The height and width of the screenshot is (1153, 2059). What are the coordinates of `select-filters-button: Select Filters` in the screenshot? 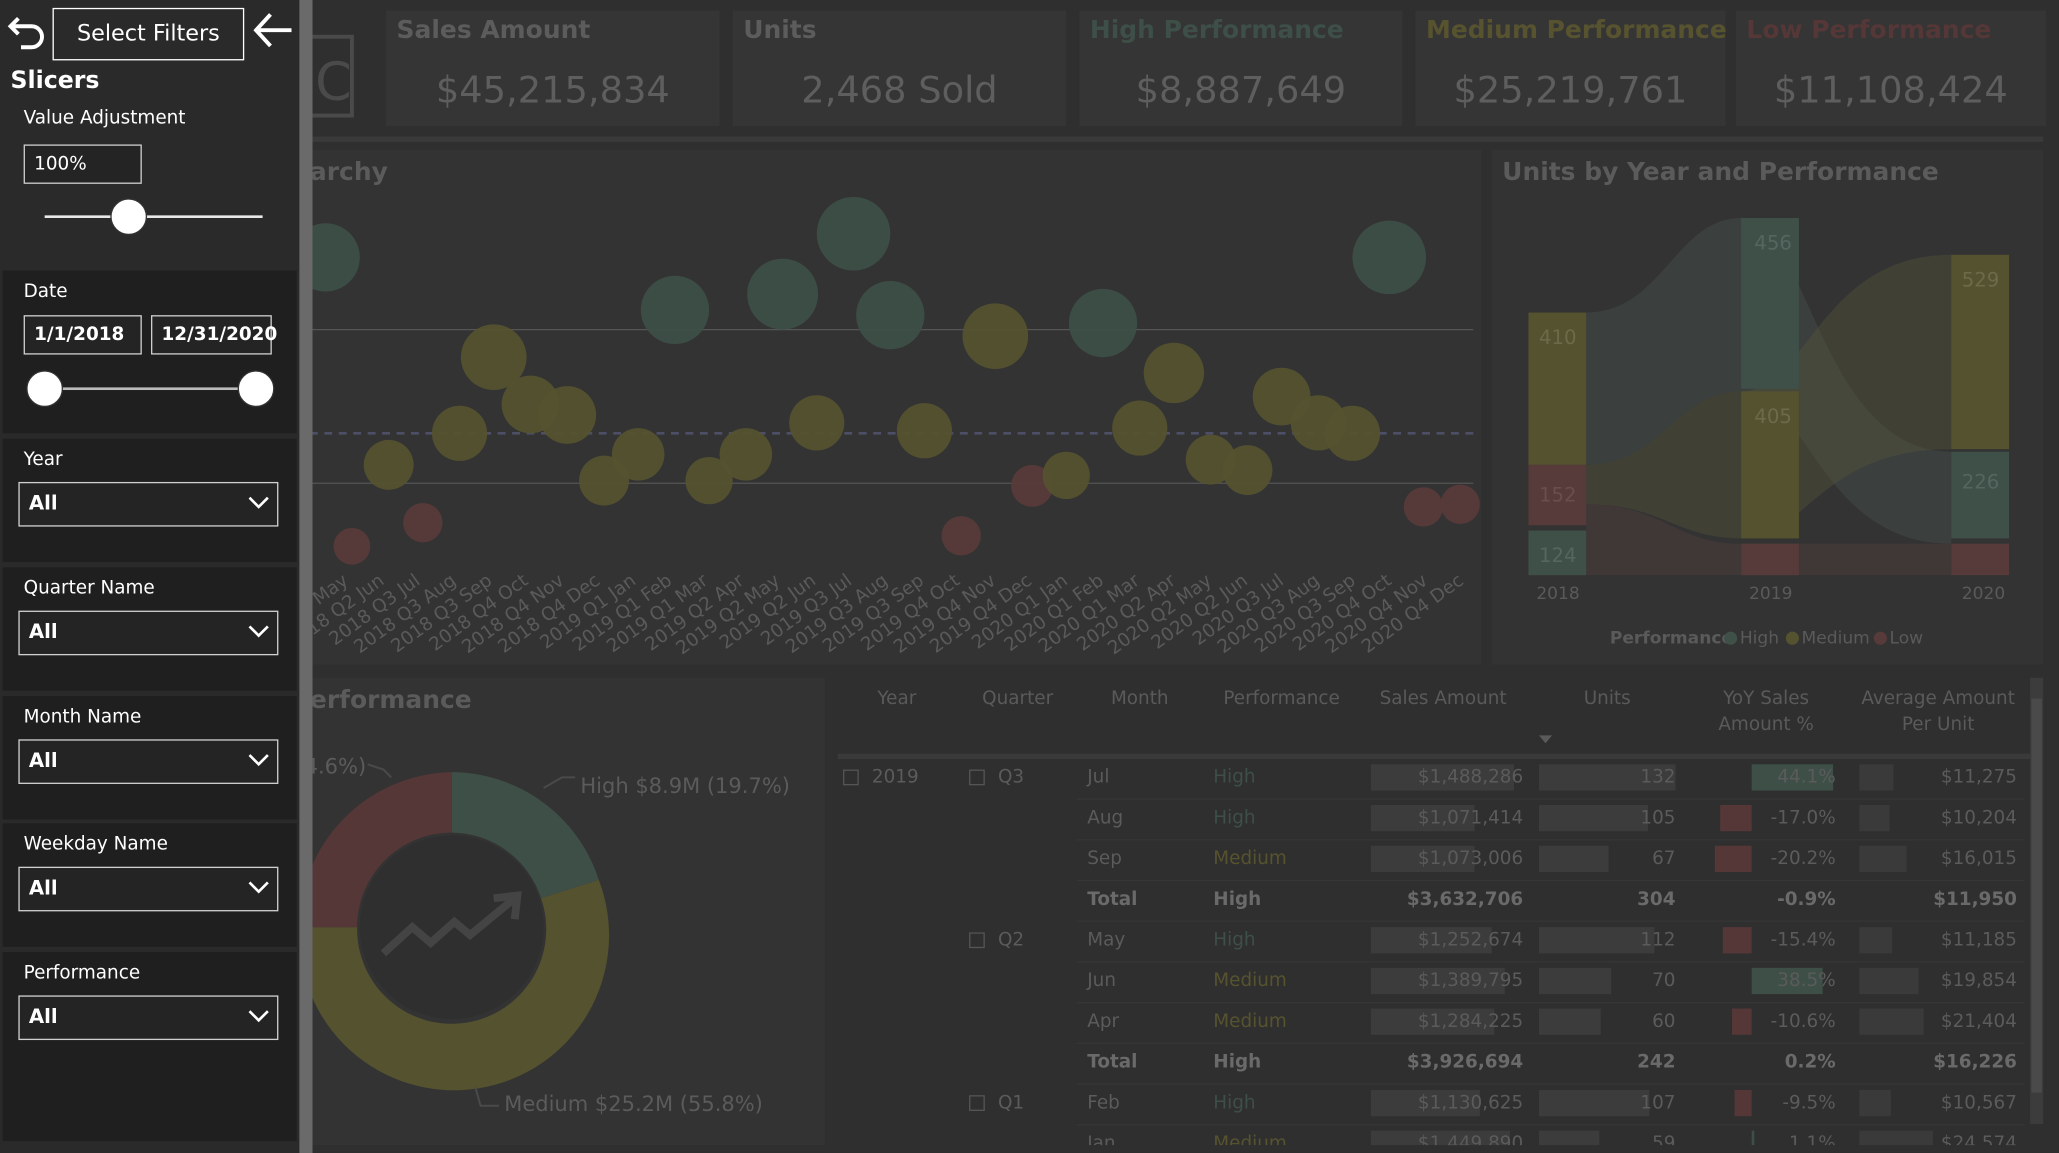 It's located at (148, 34).